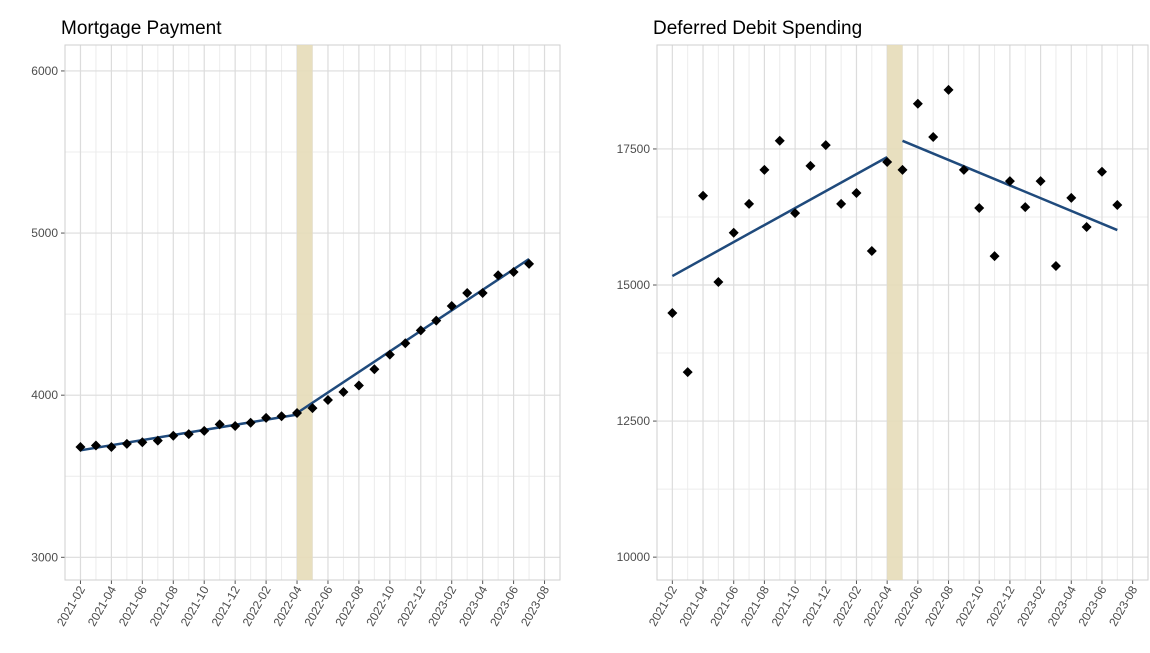 Image resolution: width=1150 pixels, height=653 pixels. What do you see at coordinates (44, 395) in the screenshot?
I see `y-tick-label: 4000` at bounding box center [44, 395].